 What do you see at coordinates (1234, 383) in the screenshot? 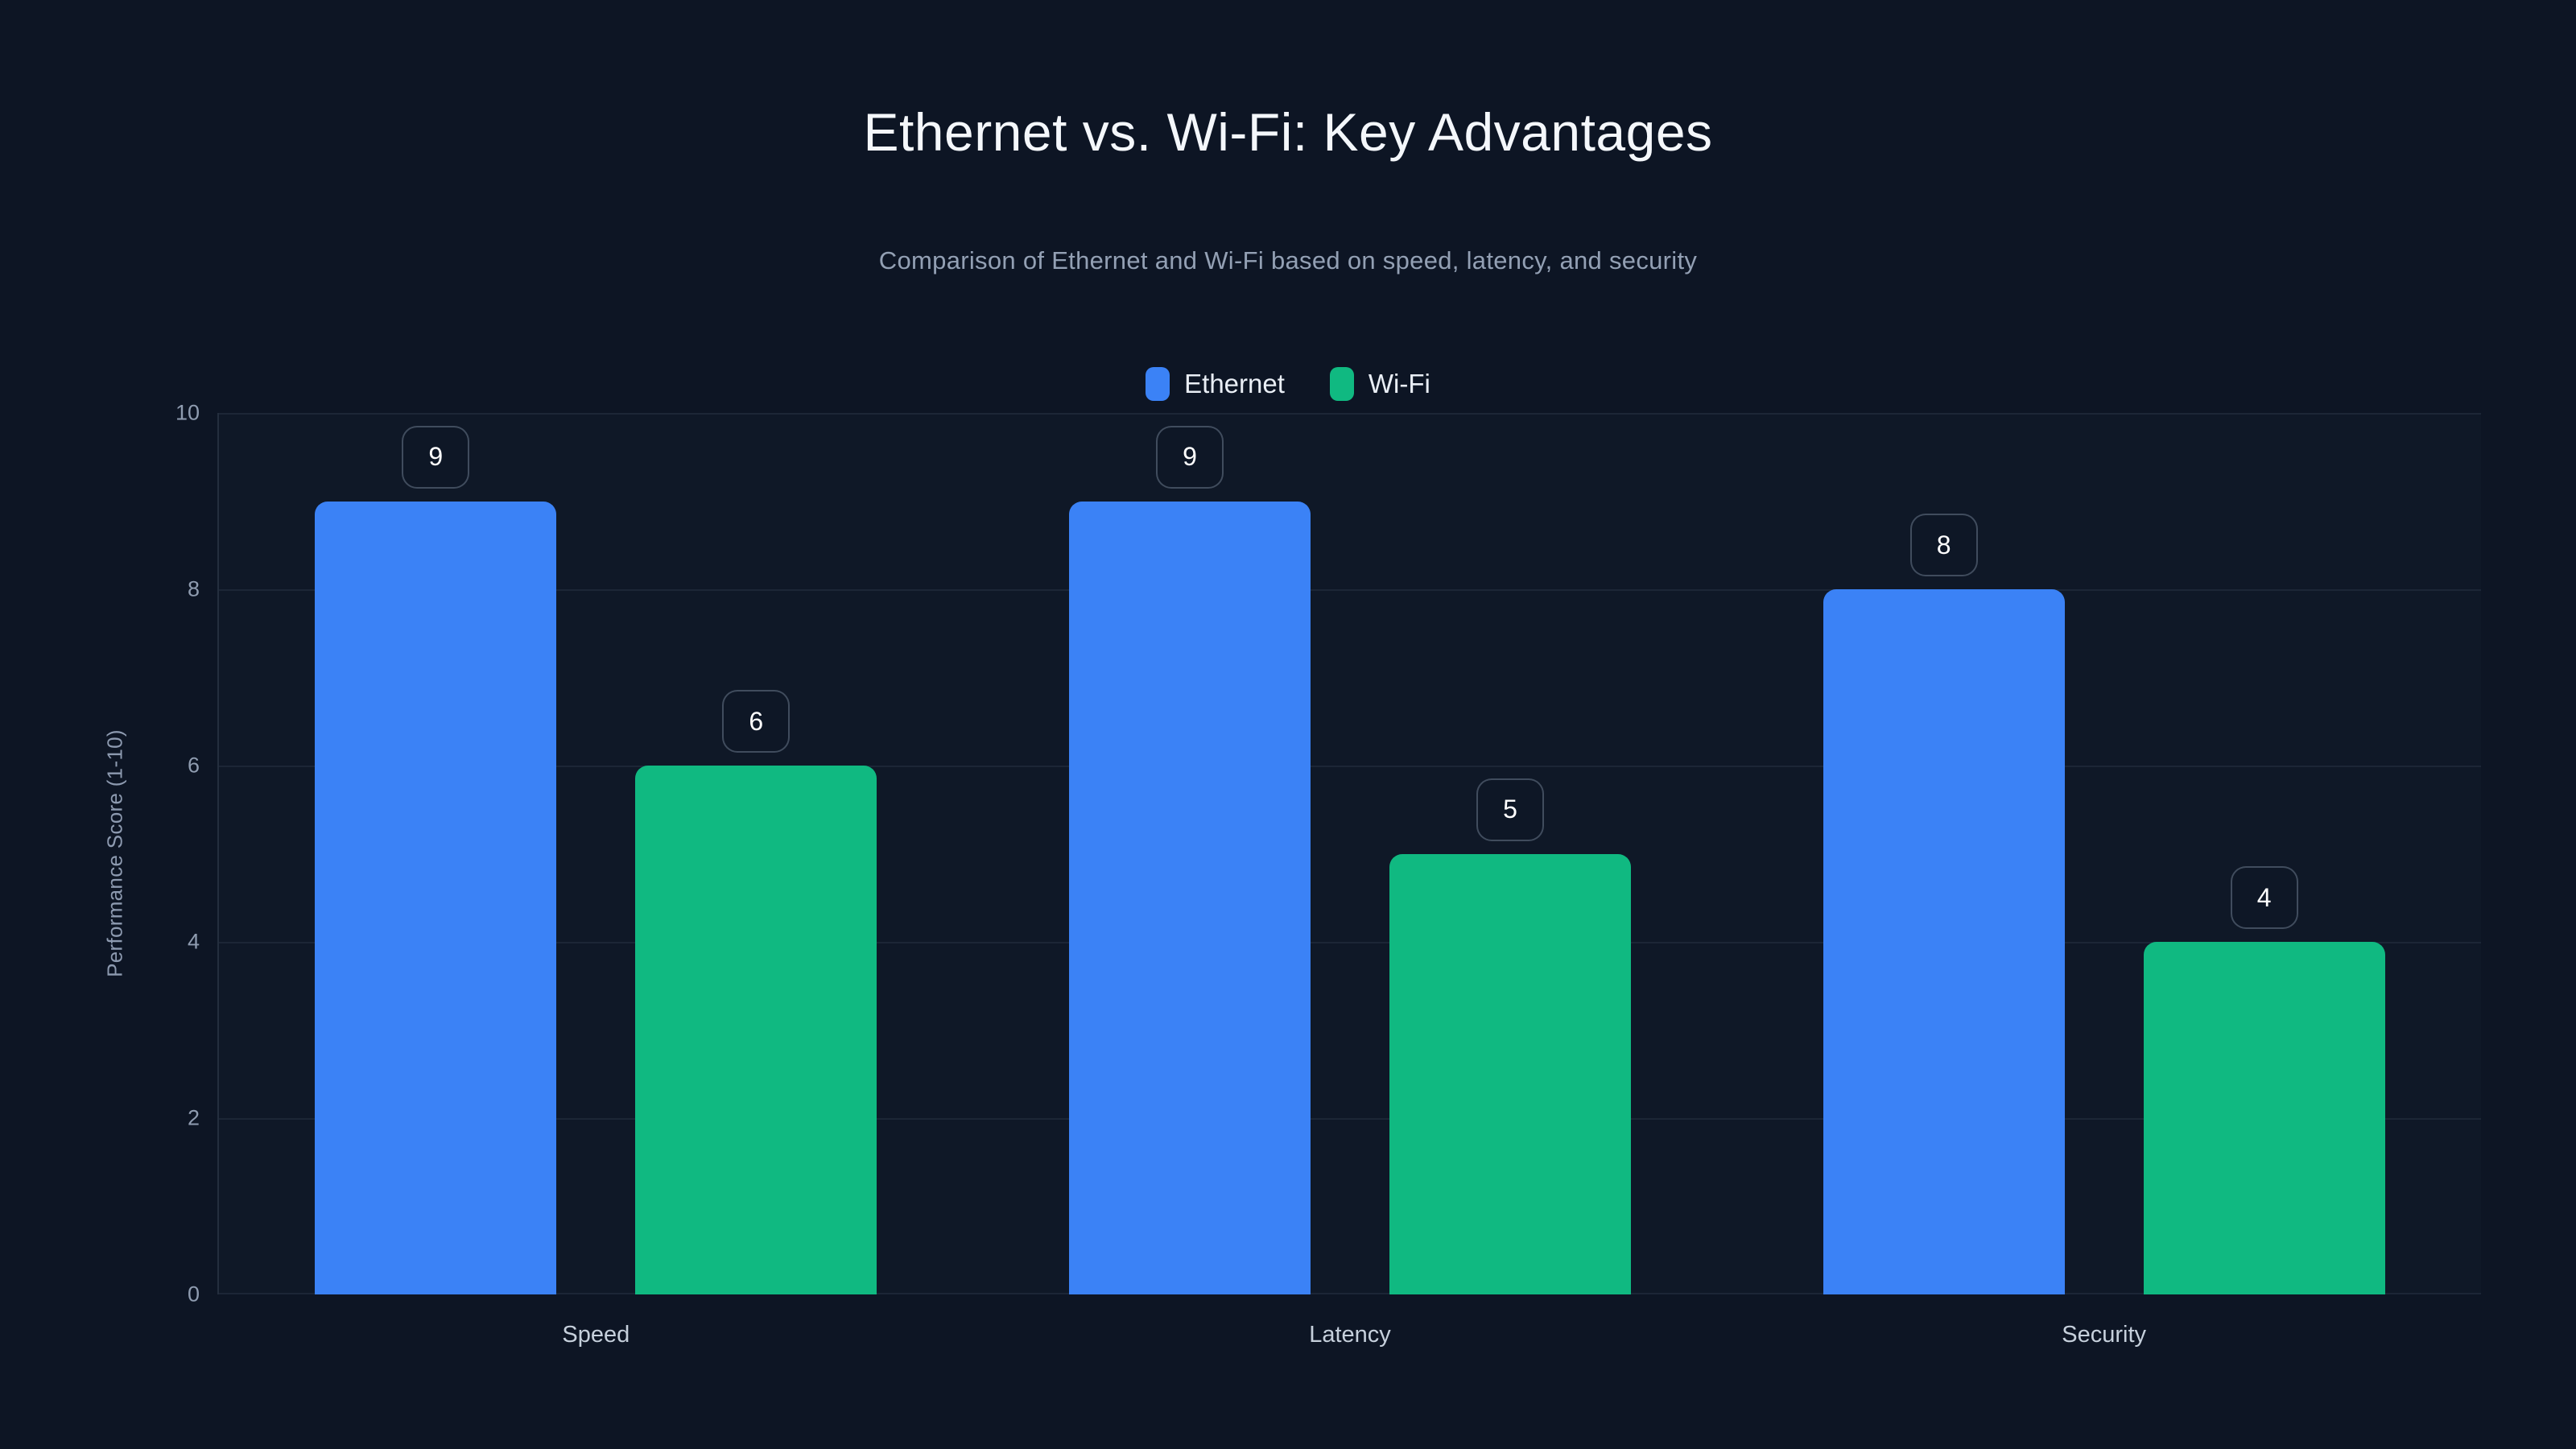
I see `legend-label-ethernet: Ethernet` at bounding box center [1234, 383].